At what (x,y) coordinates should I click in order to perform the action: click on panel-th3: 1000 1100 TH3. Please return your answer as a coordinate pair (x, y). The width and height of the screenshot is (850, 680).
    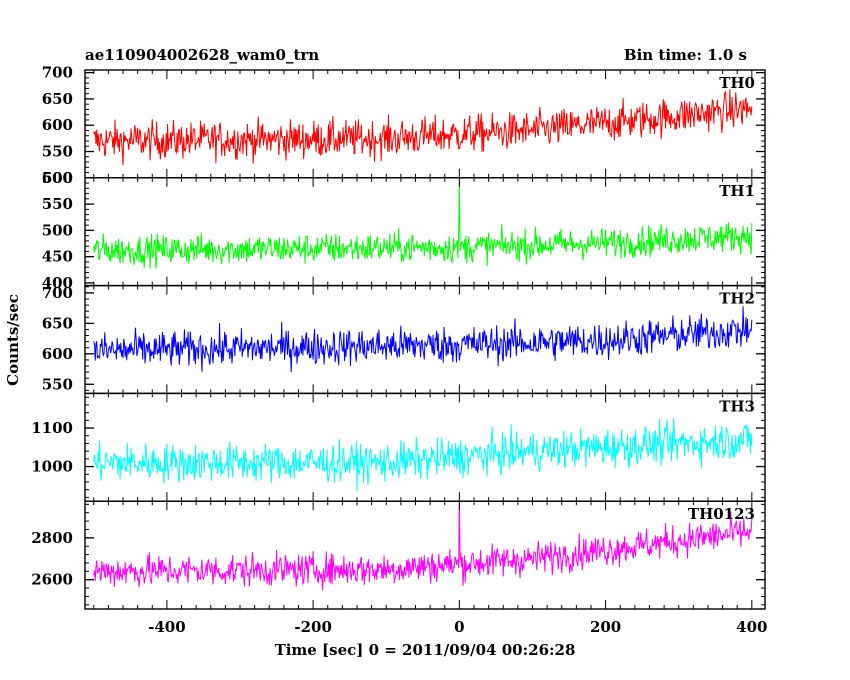
    Looking at the image, I should click on (398, 447).